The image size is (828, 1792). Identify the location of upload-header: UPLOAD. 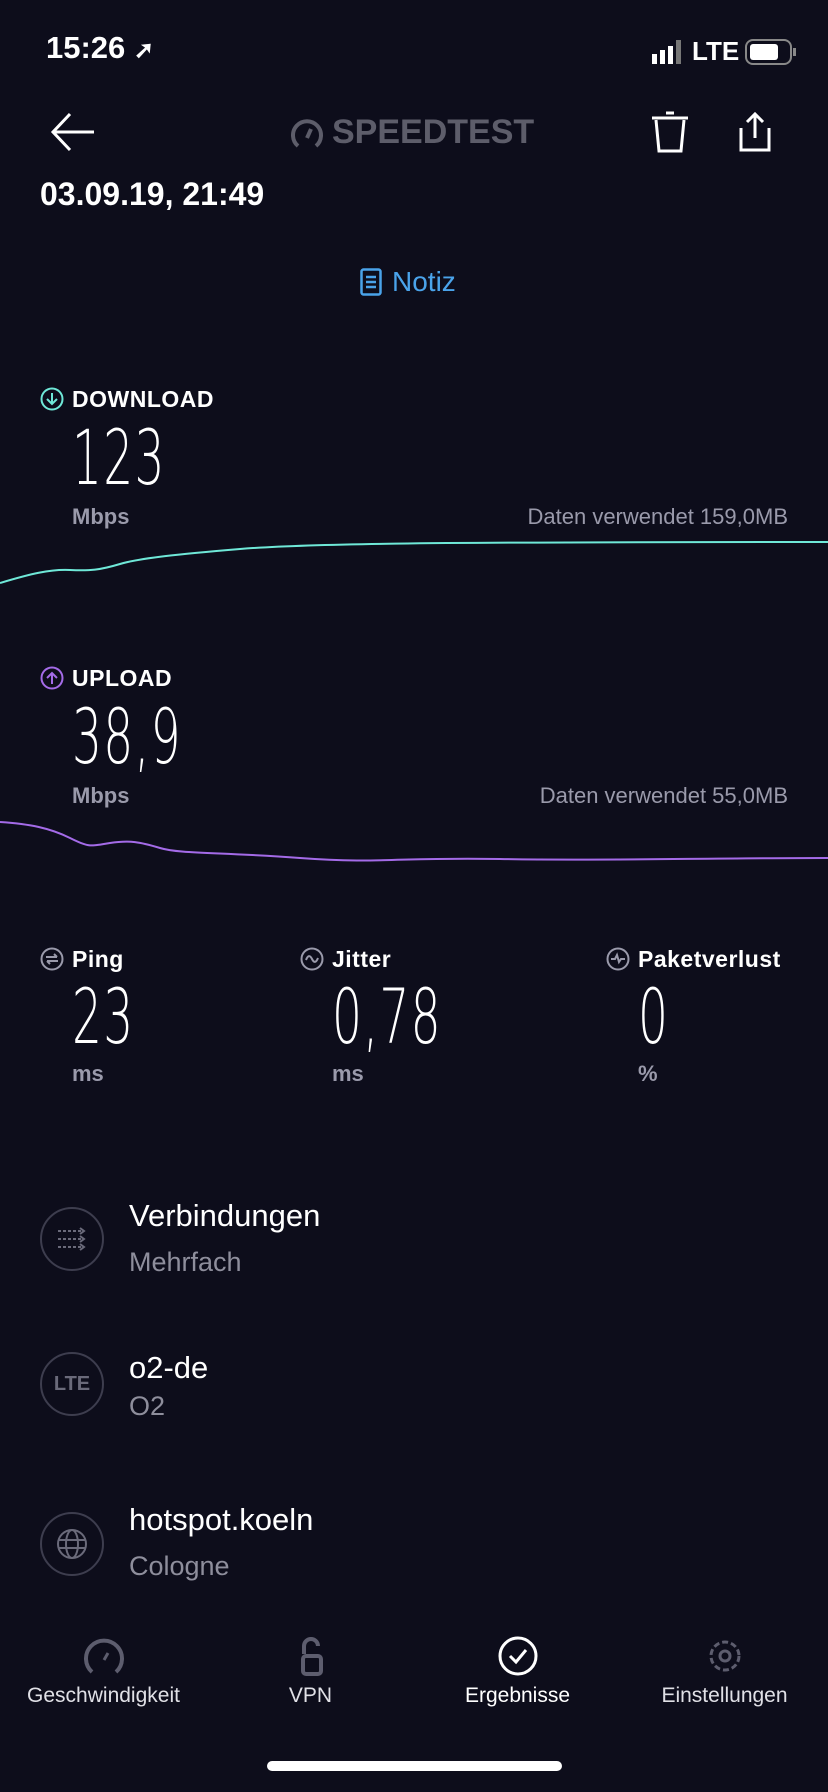
(106, 678).